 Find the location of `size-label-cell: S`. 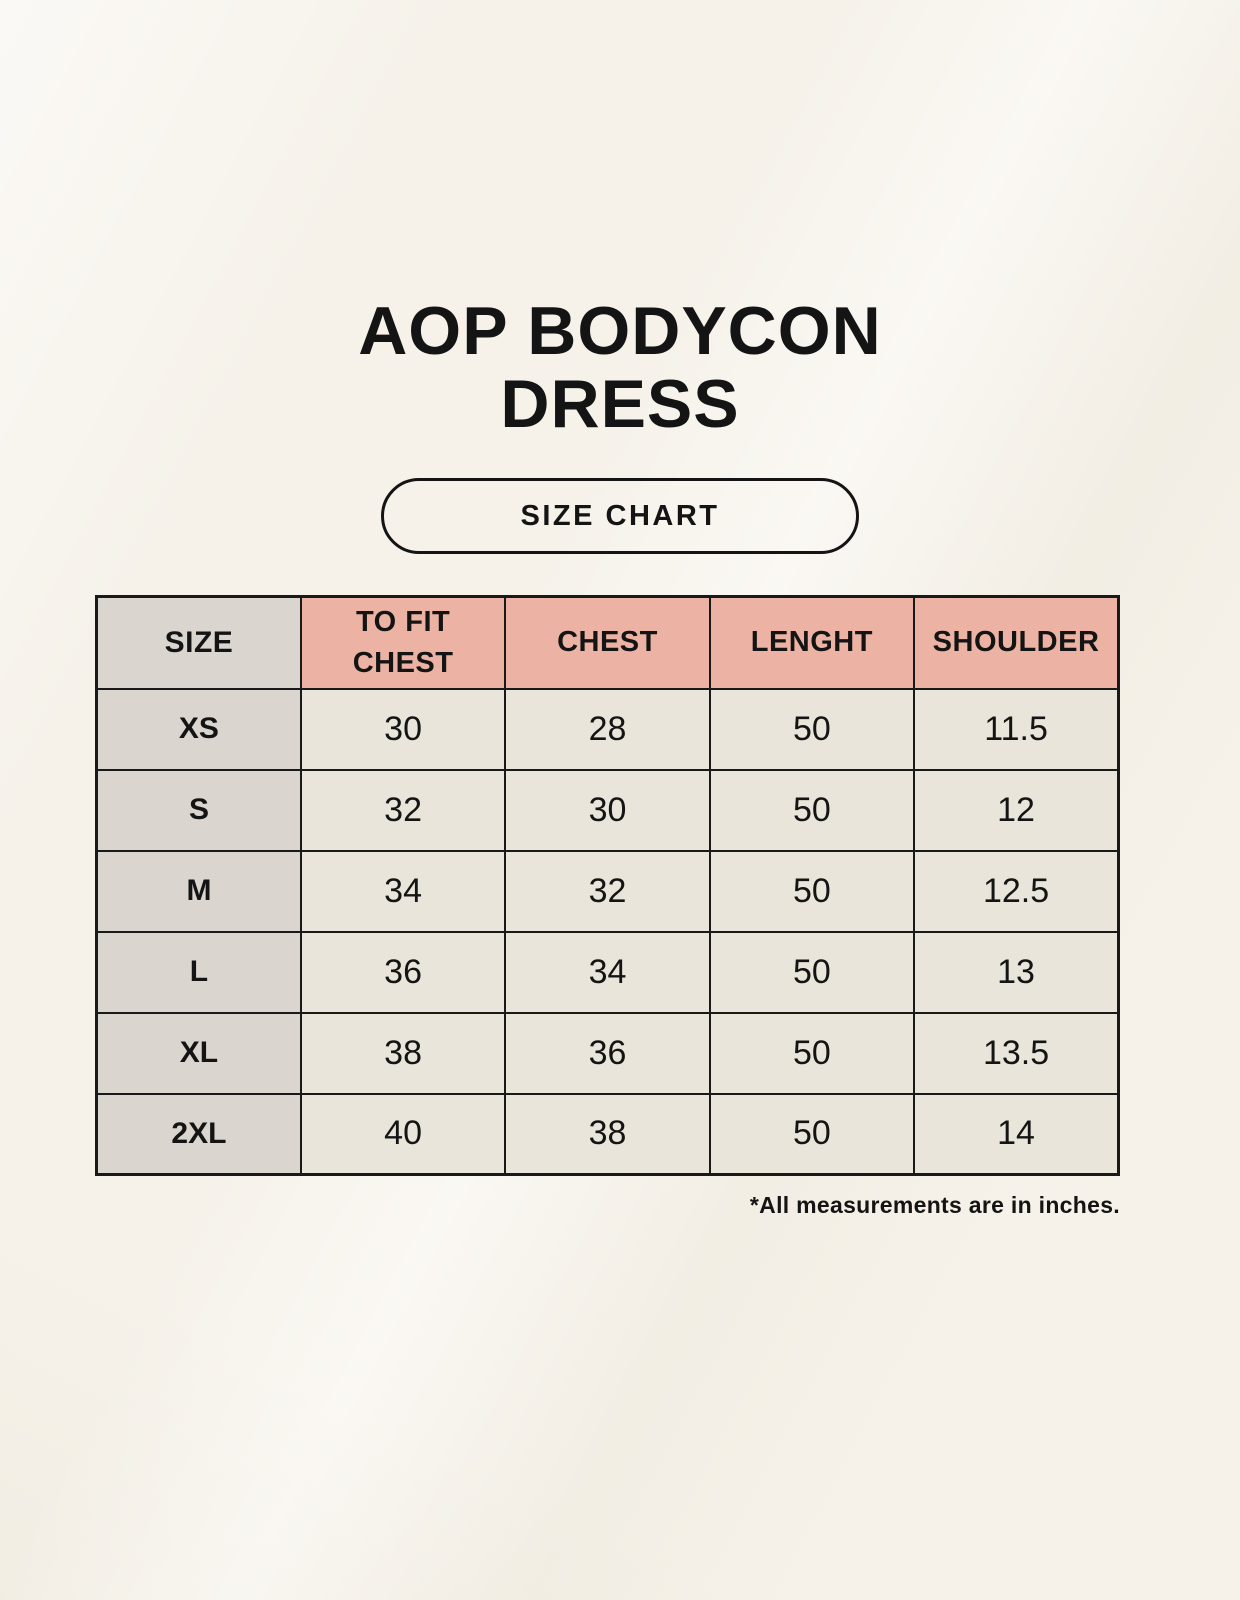

size-label-cell: S is located at coordinates (198, 810).